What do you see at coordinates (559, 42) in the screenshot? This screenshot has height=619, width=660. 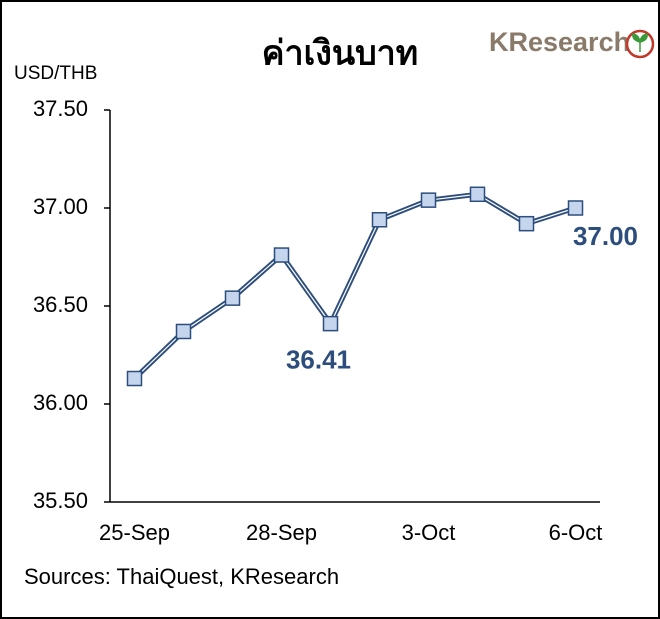 I see `logo: KResearch` at bounding box center [559, 42].